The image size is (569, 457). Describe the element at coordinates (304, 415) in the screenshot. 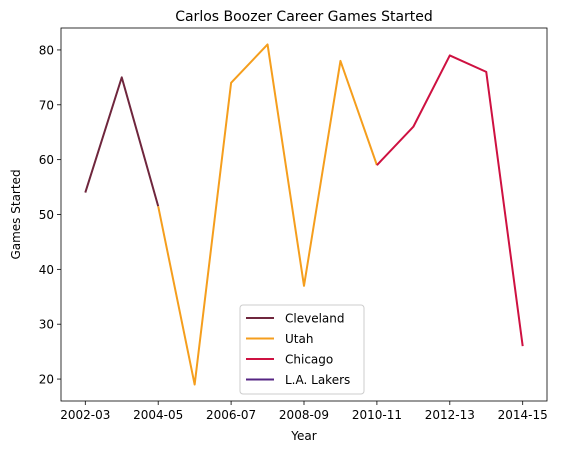

I see `x-tick-label: 2008-09` at that location.